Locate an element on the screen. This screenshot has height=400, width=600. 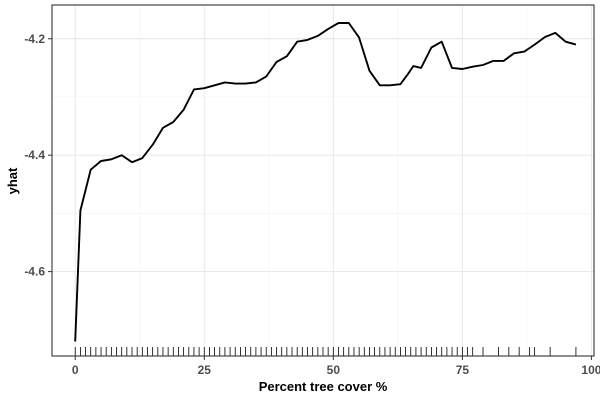
y-tick-label: -4.4 is located at coordinates (34, 155).